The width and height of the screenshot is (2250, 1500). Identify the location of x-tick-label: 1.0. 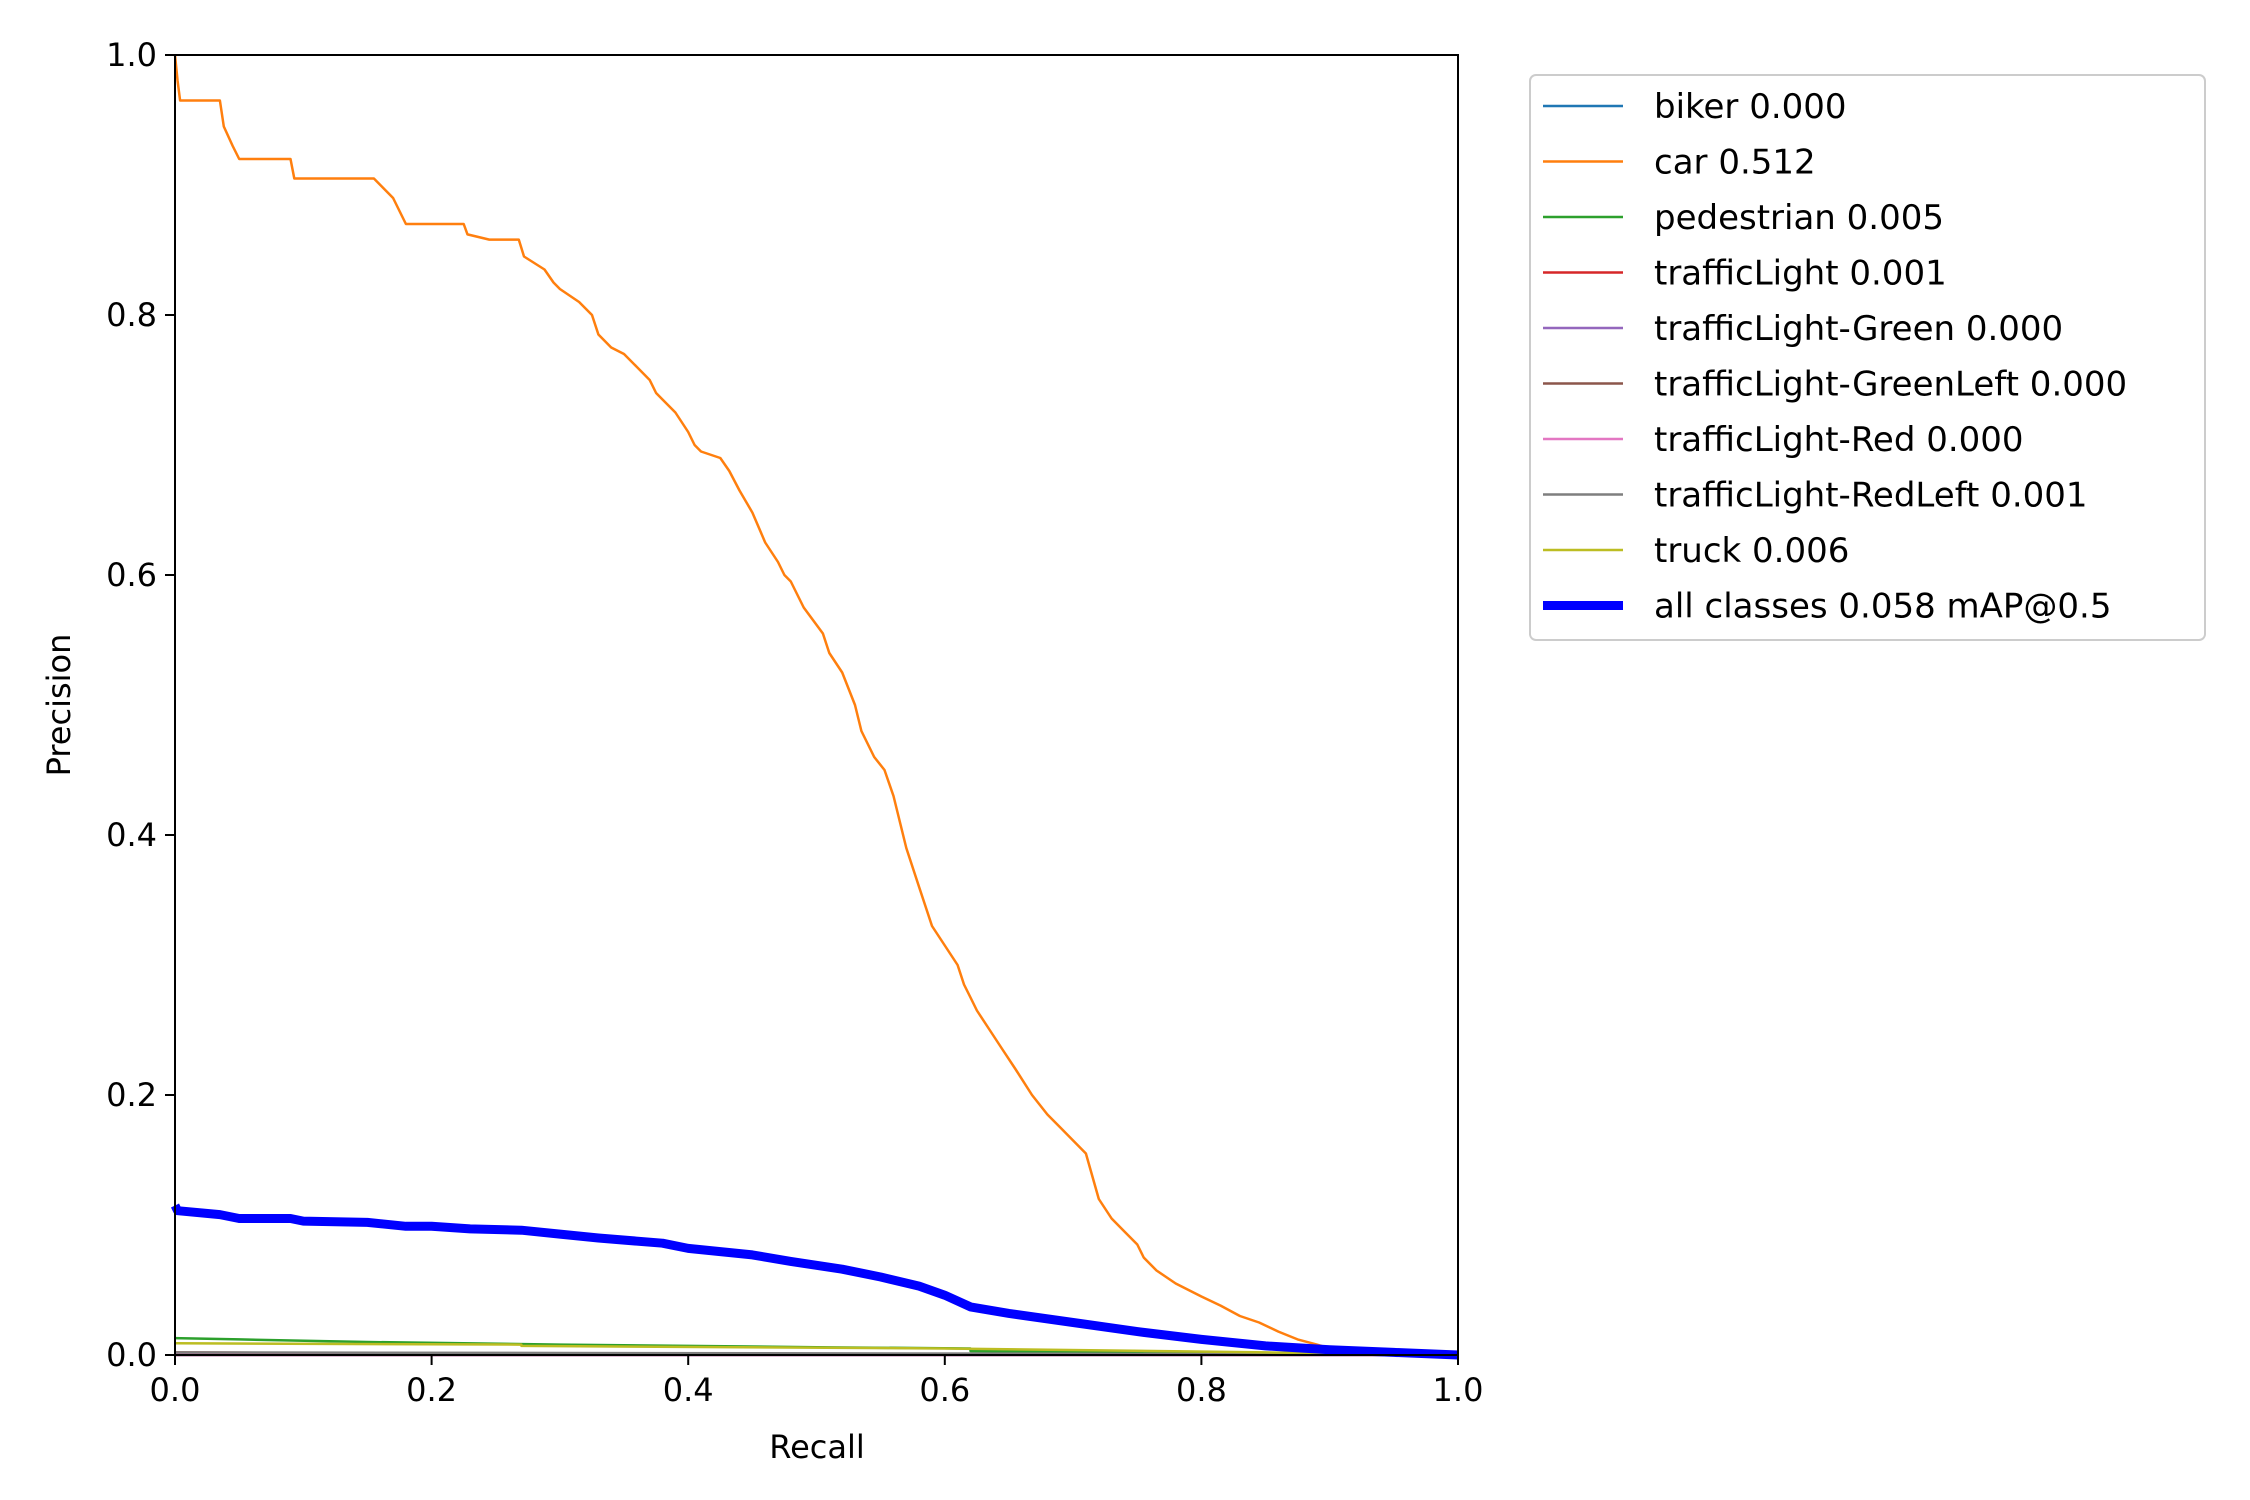
(1458, 1390).